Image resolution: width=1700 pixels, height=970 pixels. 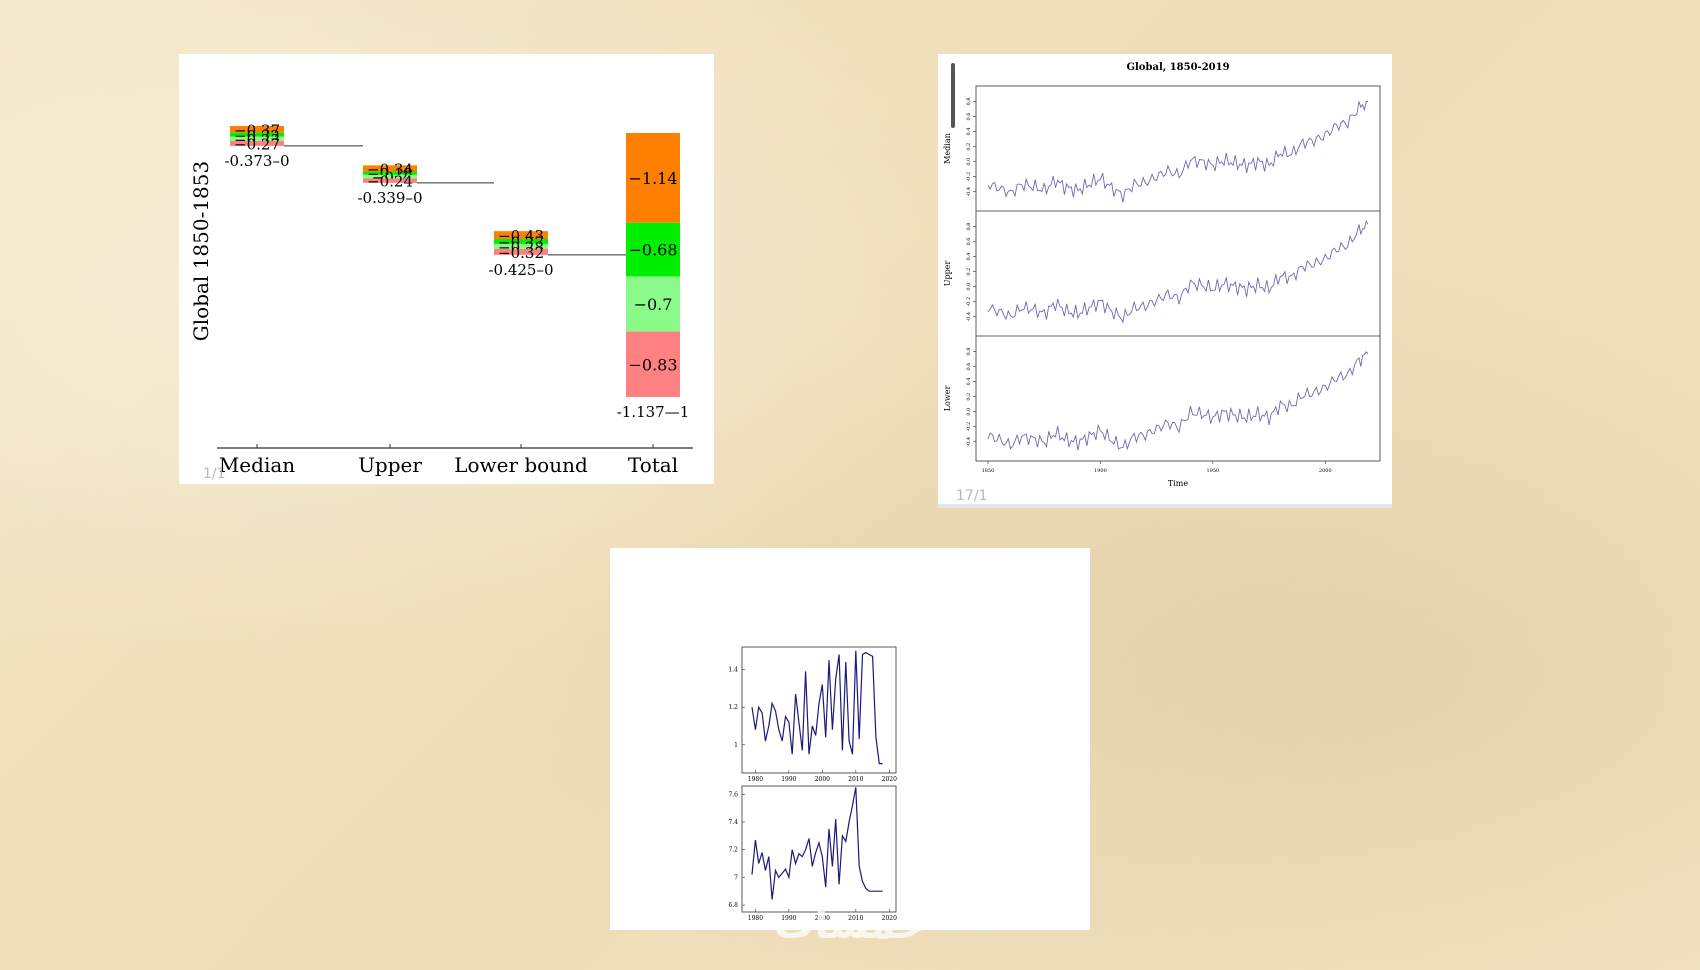 I want to click on page-number: 1/1, so click(x=214, y=474).